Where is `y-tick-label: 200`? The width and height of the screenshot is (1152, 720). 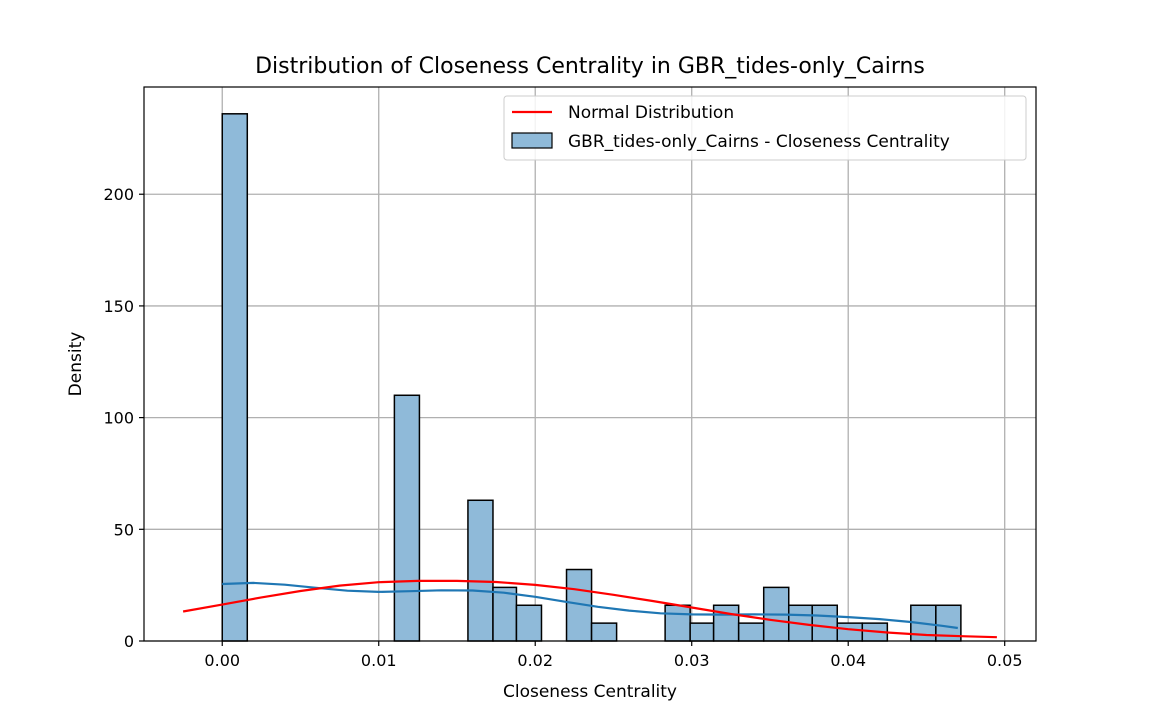
y-tick-label: 200 is located at coordinates (118, 194).